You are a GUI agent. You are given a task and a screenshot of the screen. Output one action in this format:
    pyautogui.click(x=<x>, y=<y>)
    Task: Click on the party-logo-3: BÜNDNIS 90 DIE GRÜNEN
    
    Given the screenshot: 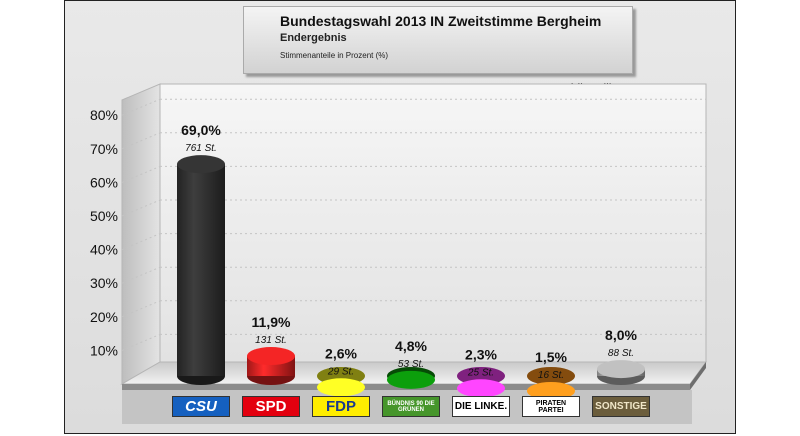 What is the action you would take?
    pyautogui.click(x=411, y=406)
    